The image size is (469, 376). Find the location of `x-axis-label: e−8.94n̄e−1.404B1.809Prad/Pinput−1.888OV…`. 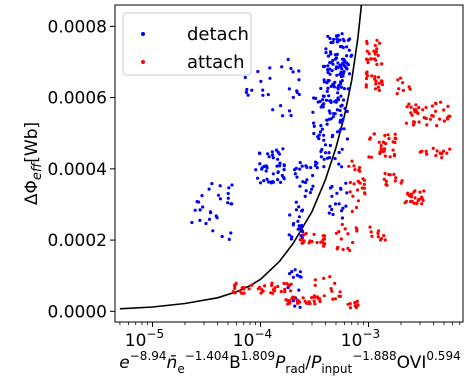

x-axis-label: e−8.94n̄e−1.404B1.809Prad/Pinput−1.888OV… is located at coordinates (289, 362).